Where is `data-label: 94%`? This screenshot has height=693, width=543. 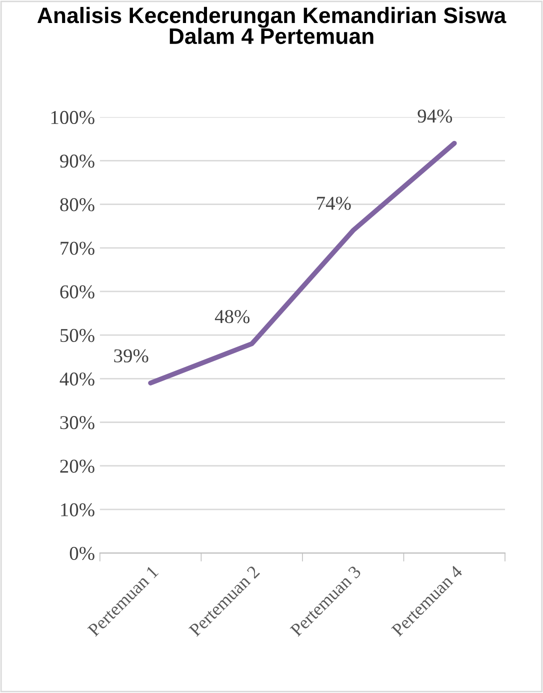 data-label: 94% is located at coordinates (435, 116).